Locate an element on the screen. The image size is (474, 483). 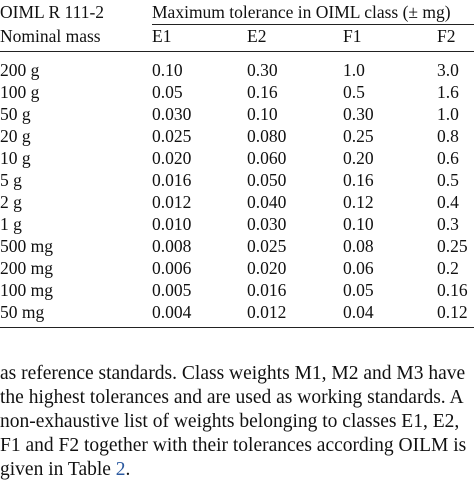
table-row: 100 mg 0.005 0.016 0.05 0.16 is located at coordinates (237, 290).